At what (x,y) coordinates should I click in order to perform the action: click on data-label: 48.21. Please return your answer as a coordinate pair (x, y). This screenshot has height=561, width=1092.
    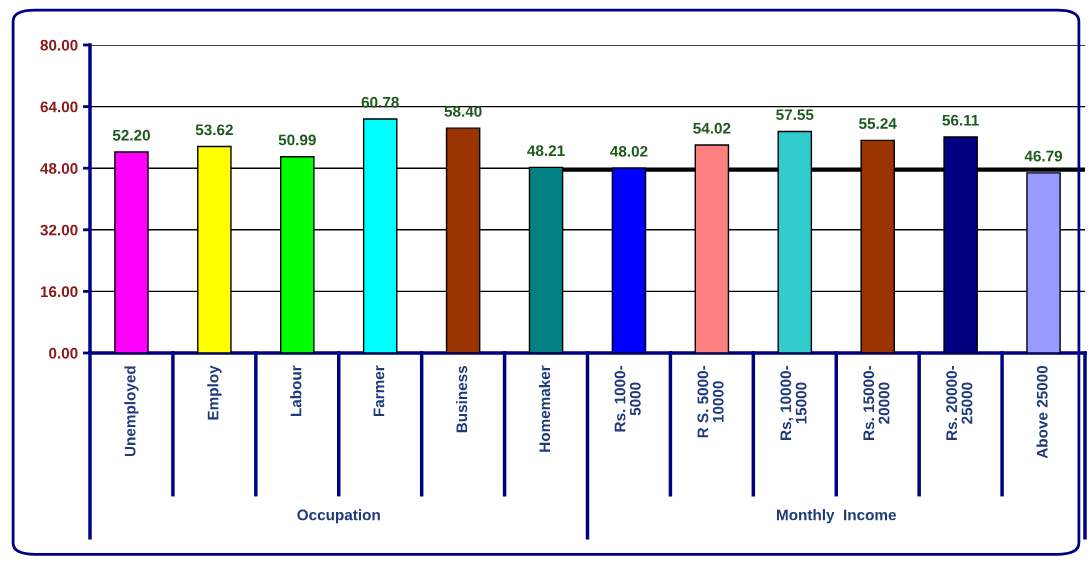
    Looking at the image, I should click on (546, 151).